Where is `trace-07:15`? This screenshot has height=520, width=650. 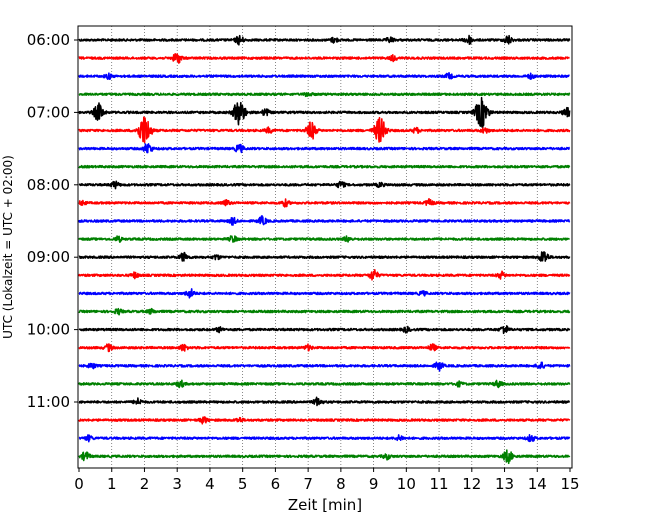 trace-07:15 is located at coordinates (324, 130).